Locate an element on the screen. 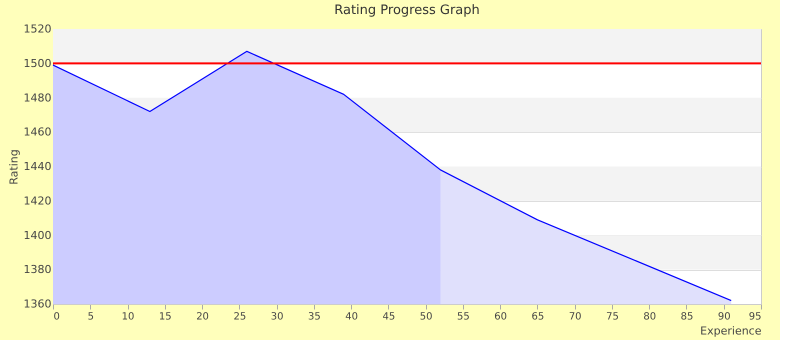 The width and height of the screenshot is (790, 350). x-tick-label: 85 is located at coordinates (687, 317).